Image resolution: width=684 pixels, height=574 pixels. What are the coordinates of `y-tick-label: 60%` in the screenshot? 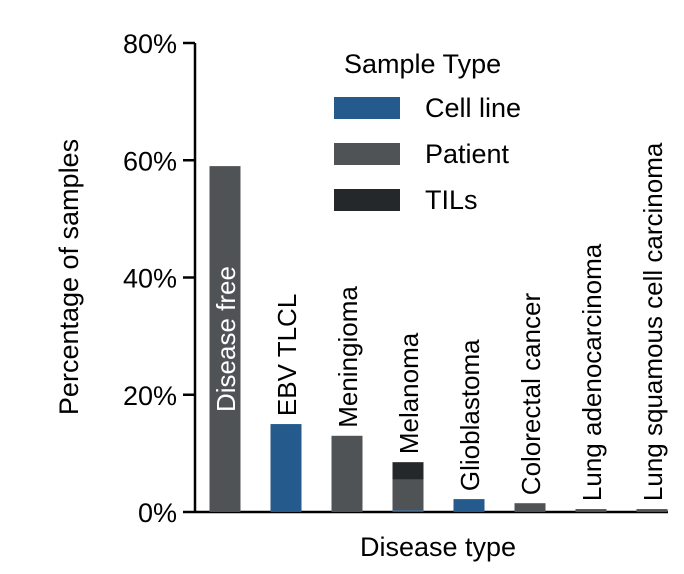 It's located at (150, 161).